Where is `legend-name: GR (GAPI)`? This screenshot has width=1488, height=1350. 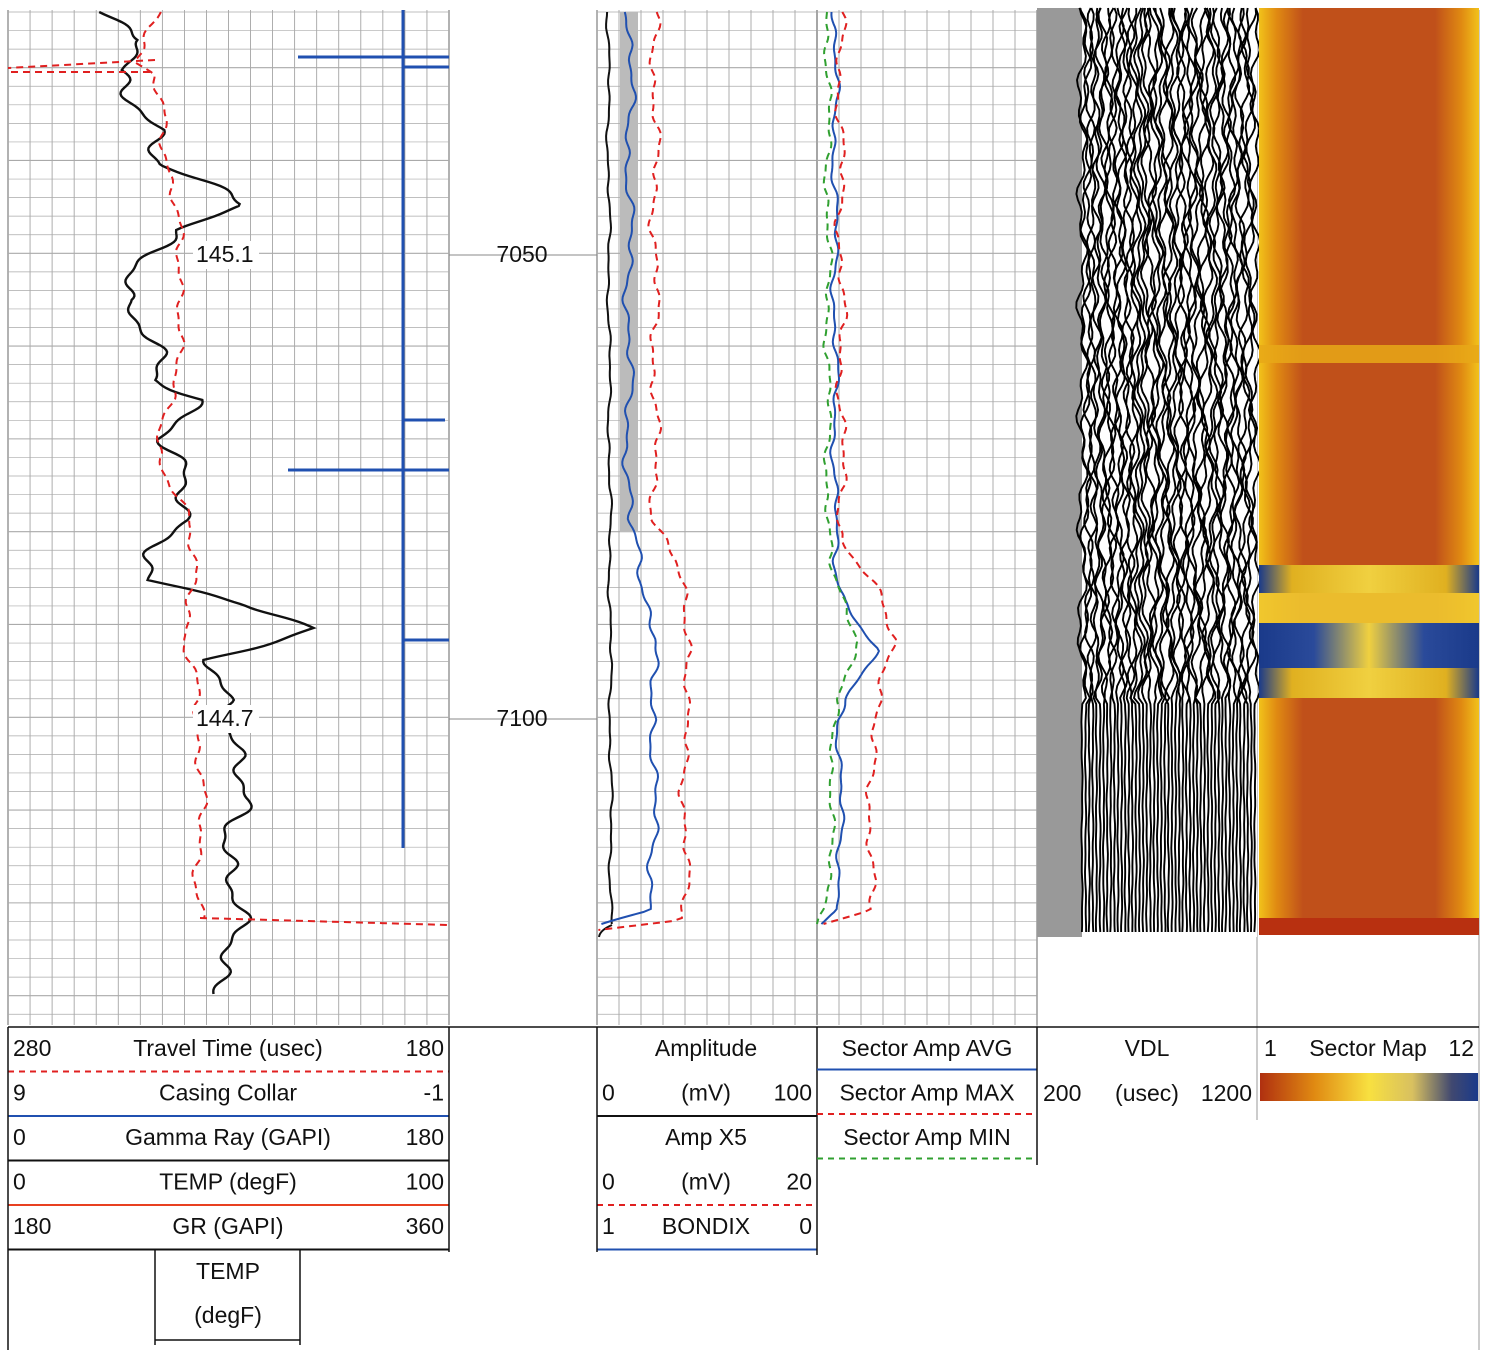
legend-name: GR (GAPI) is located at coordinates (227, 1226).